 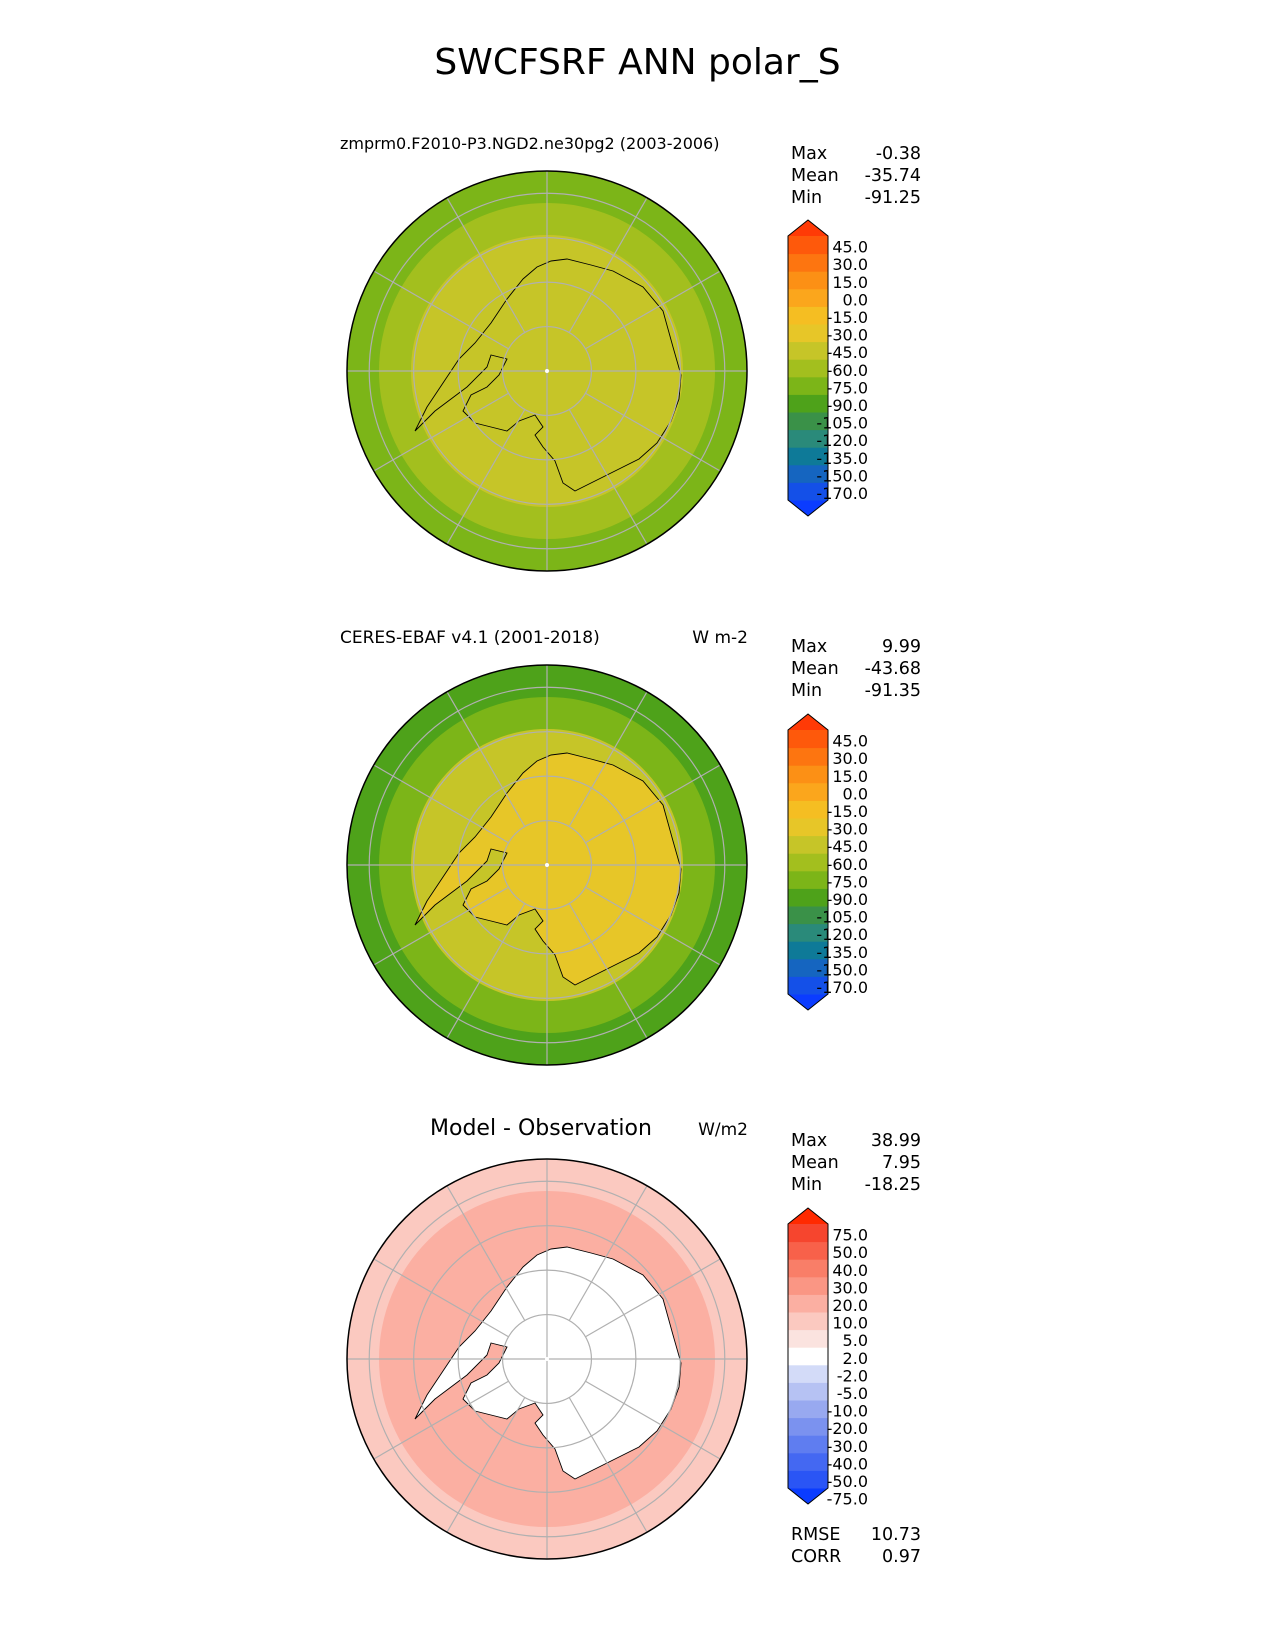 What do you see at coordinates (855, 1340) in the screenshot?
I see `colorbar-tick-label: 5.0` at bounding box center [855, 1340].